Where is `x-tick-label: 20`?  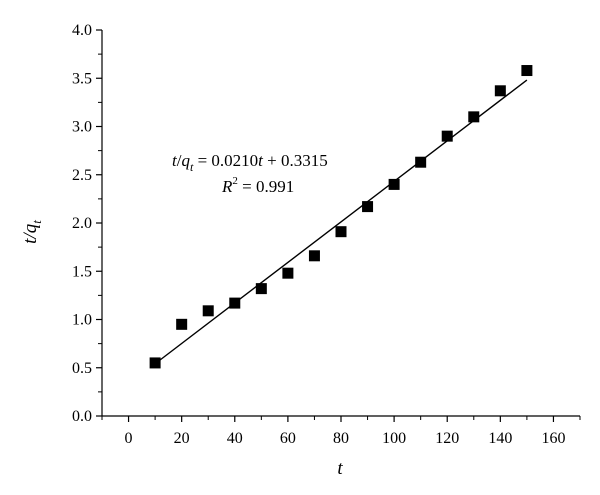
x-tick-label: 20 is located at coordinates (182, 438).